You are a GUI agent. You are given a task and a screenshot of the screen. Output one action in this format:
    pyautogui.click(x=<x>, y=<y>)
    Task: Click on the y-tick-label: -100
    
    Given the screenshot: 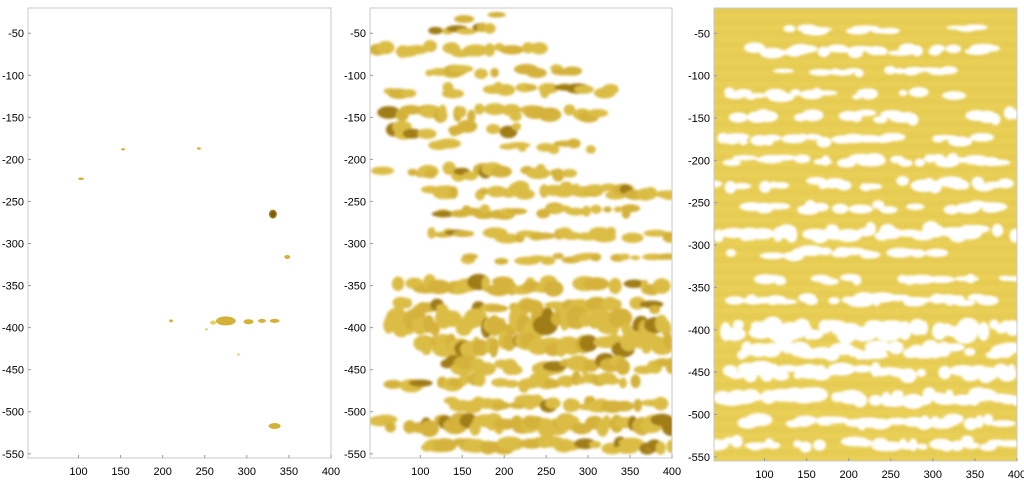 What is the action you would take?
    pyautogui.click(x=699, y=77)
    